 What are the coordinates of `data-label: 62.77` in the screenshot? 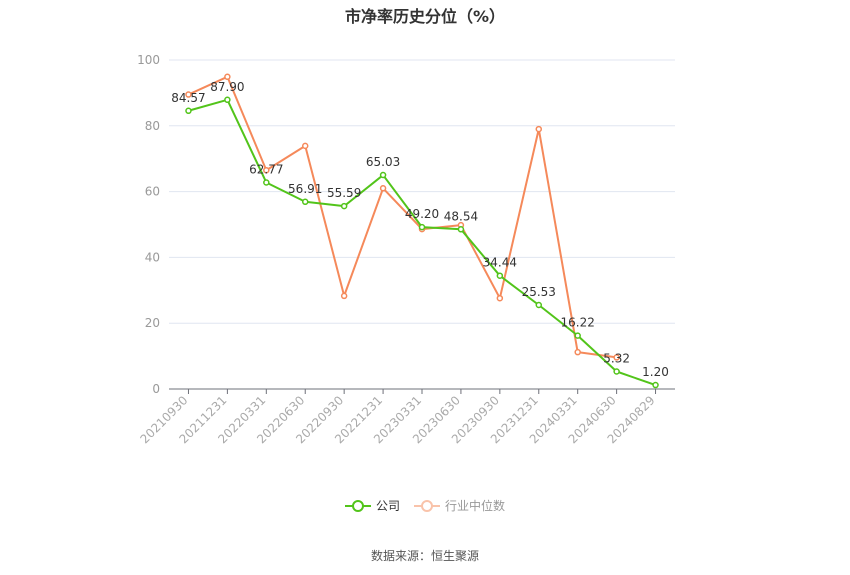 It's located at (266, 169).